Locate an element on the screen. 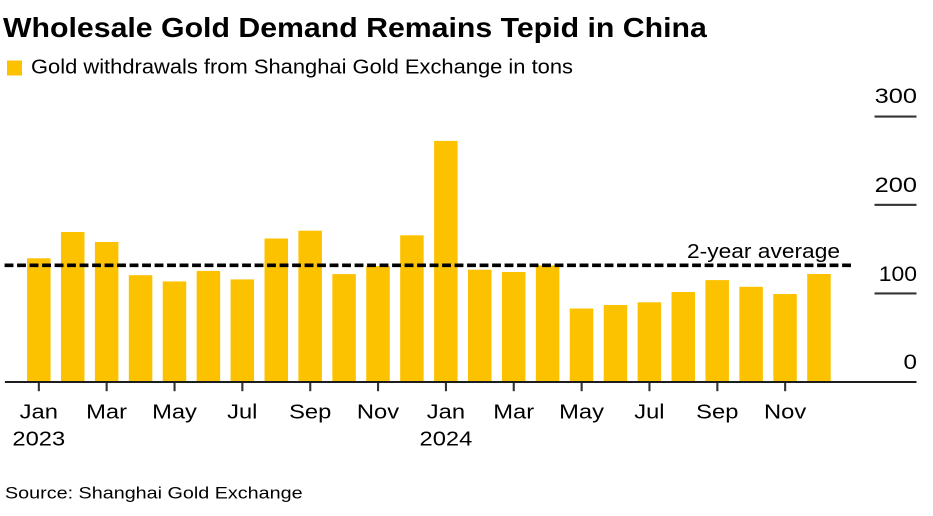 Image resolution: width=933 pixels, height=516 pixels. svg-text: 0 is located at coordinates (910, 362).